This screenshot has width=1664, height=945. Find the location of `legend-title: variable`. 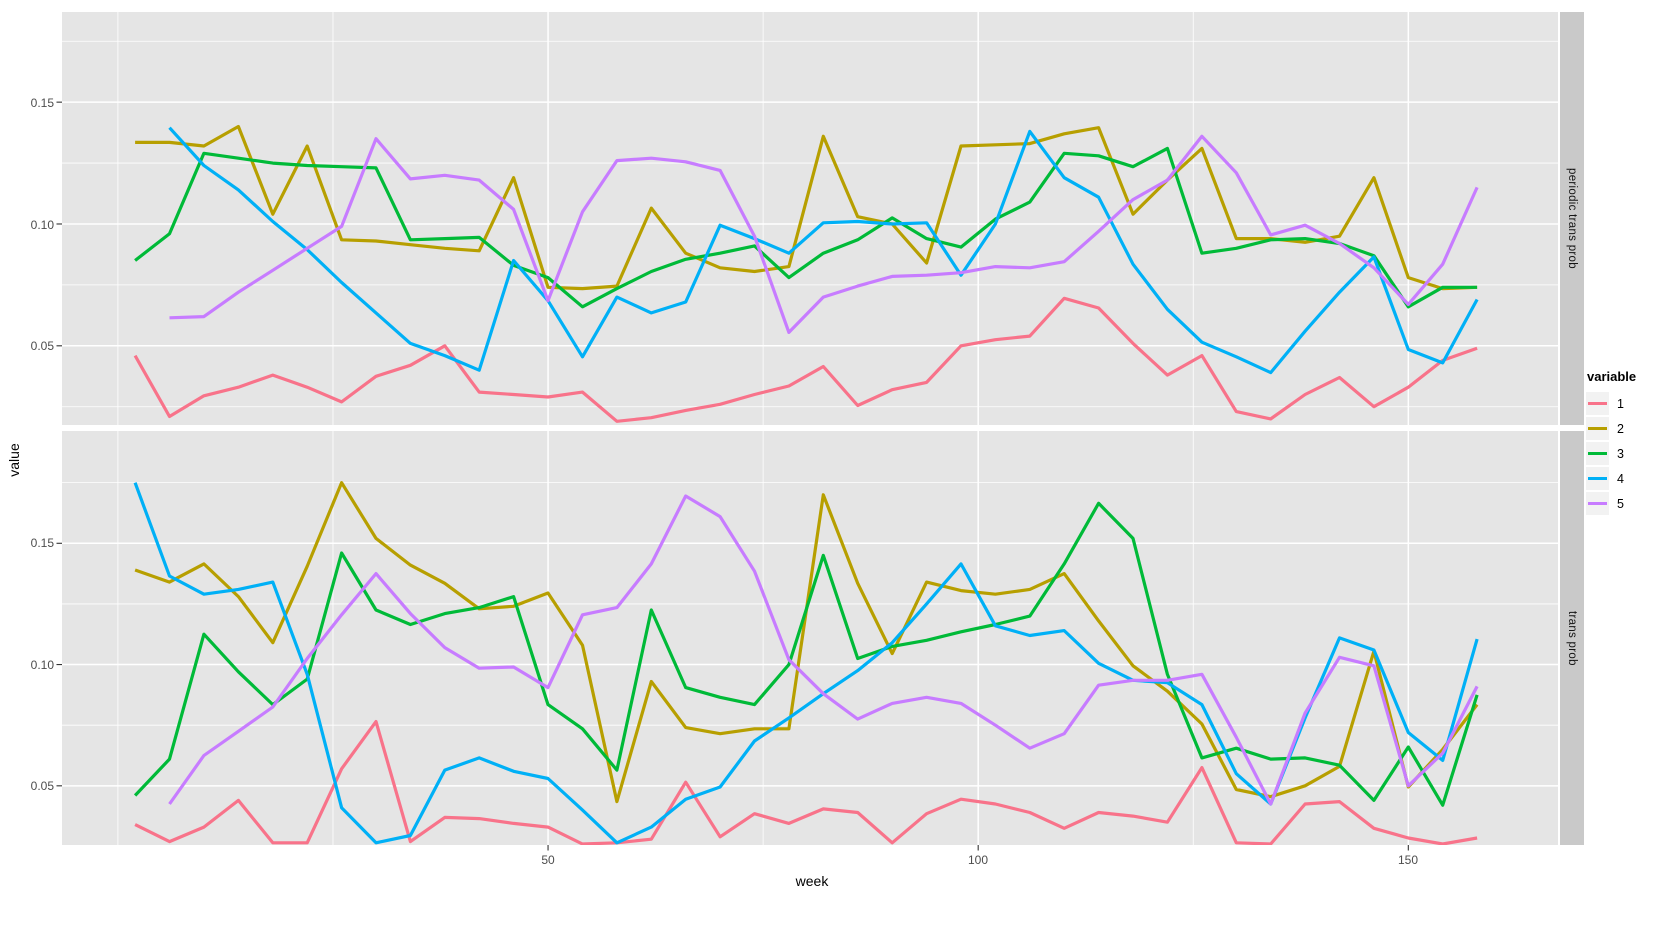

legend-title: variable is located at coordinates (1612, 376).